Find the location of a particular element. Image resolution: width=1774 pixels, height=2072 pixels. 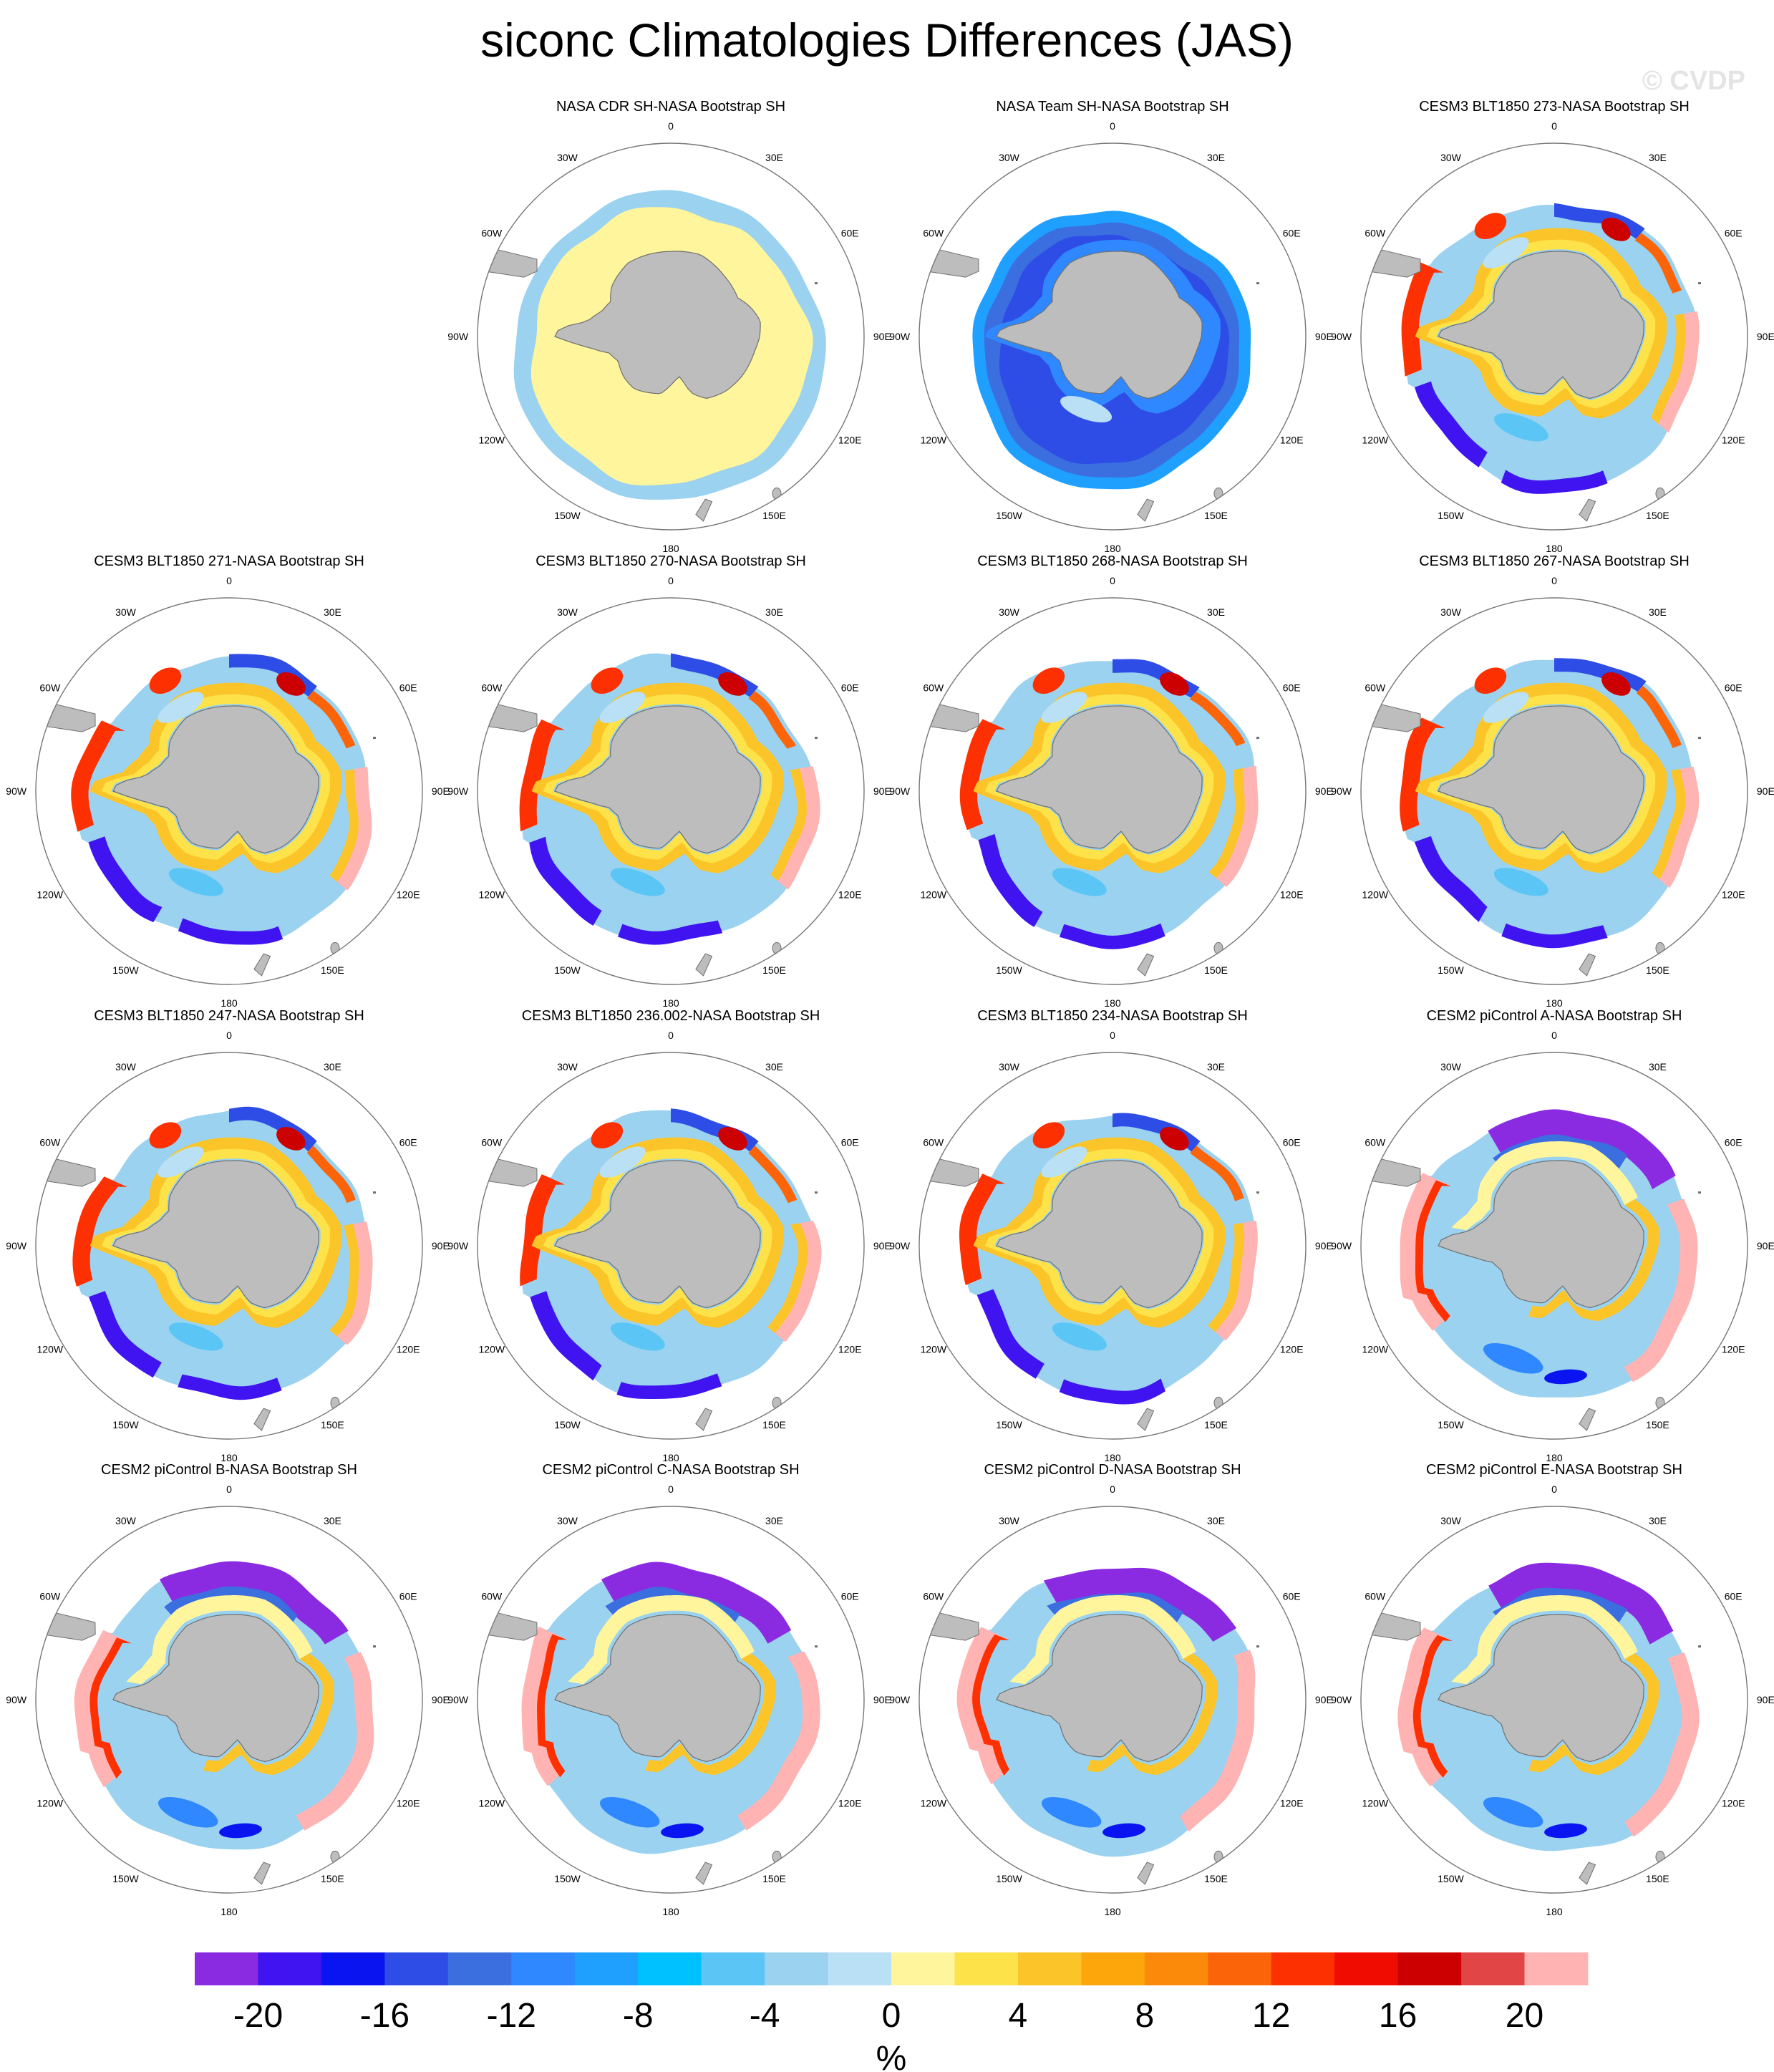

panel-title: CESM2 piControl A-NASA Bootstrap SH is located at coordinates (1555, 1016).